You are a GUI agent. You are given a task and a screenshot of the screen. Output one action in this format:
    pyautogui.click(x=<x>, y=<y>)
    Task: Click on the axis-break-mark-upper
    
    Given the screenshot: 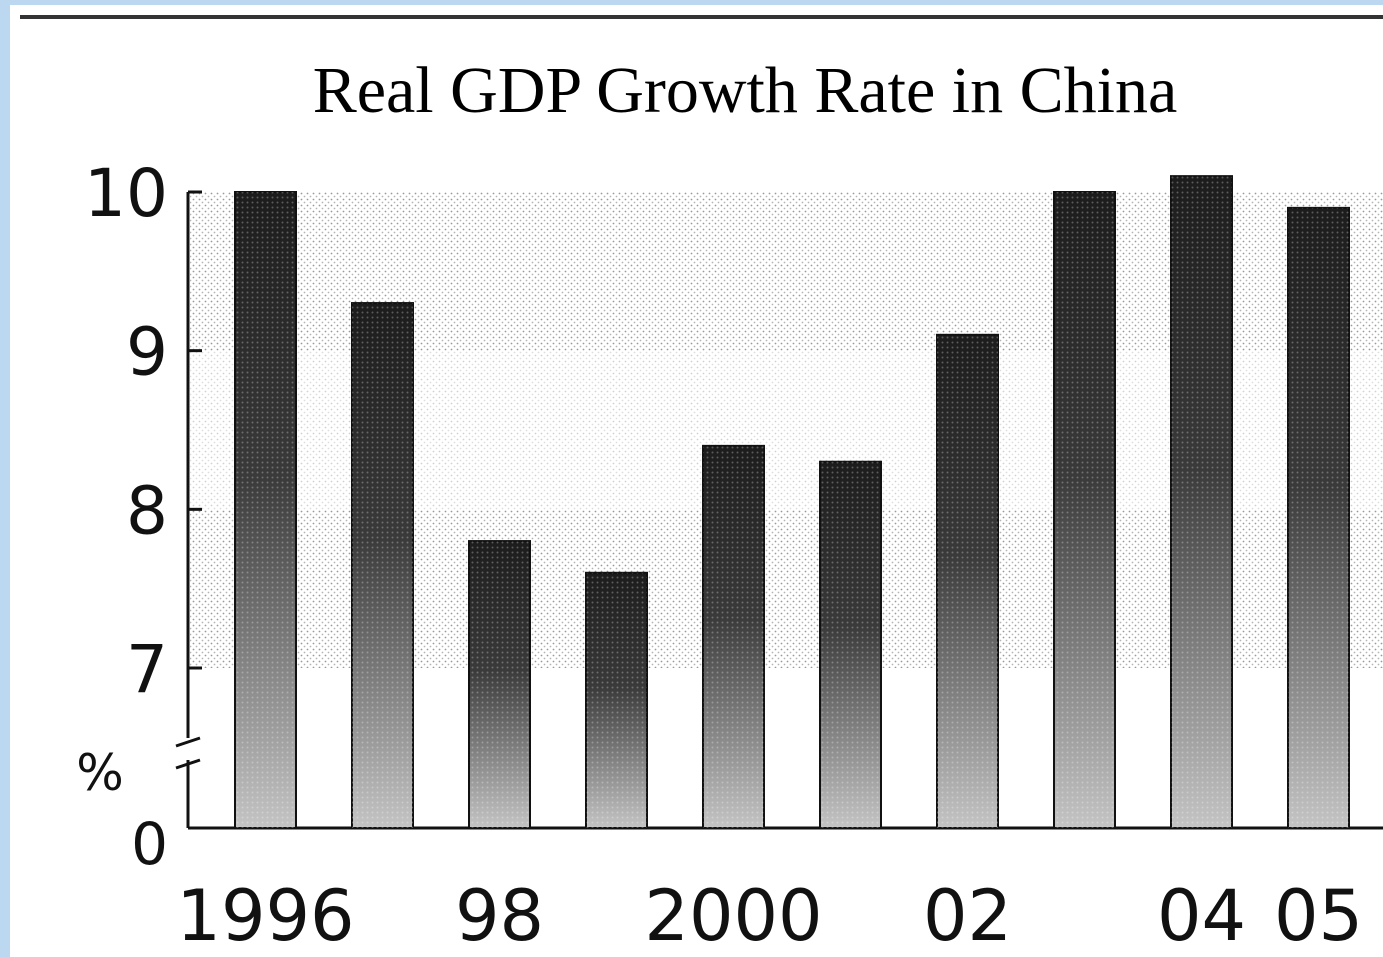 What is the action you would take?
    pyautogui.click(x=188, y=742)
    